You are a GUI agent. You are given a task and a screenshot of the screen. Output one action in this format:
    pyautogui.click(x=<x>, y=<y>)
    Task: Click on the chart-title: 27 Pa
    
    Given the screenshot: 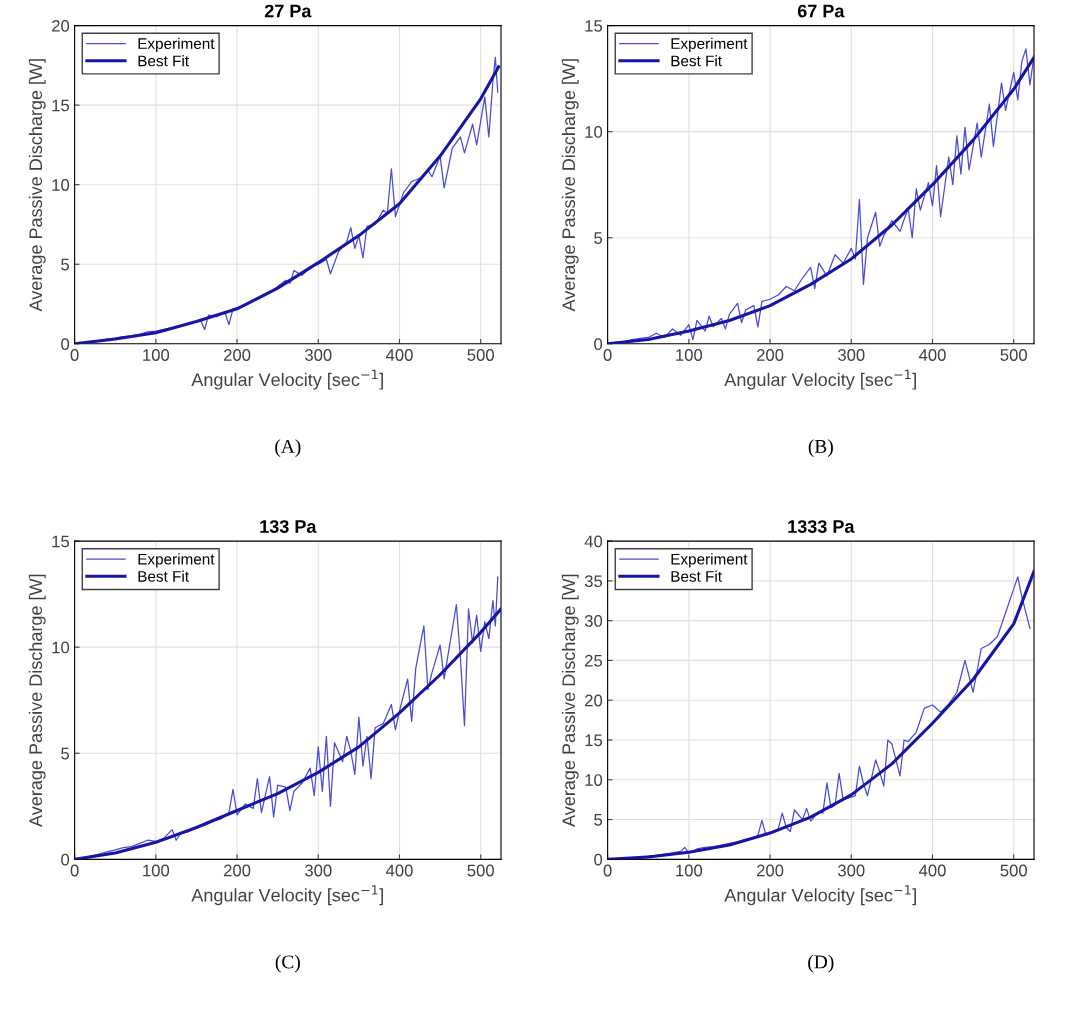 What is the action you would take?
    pyautogui.click(x=288, y=11)
    